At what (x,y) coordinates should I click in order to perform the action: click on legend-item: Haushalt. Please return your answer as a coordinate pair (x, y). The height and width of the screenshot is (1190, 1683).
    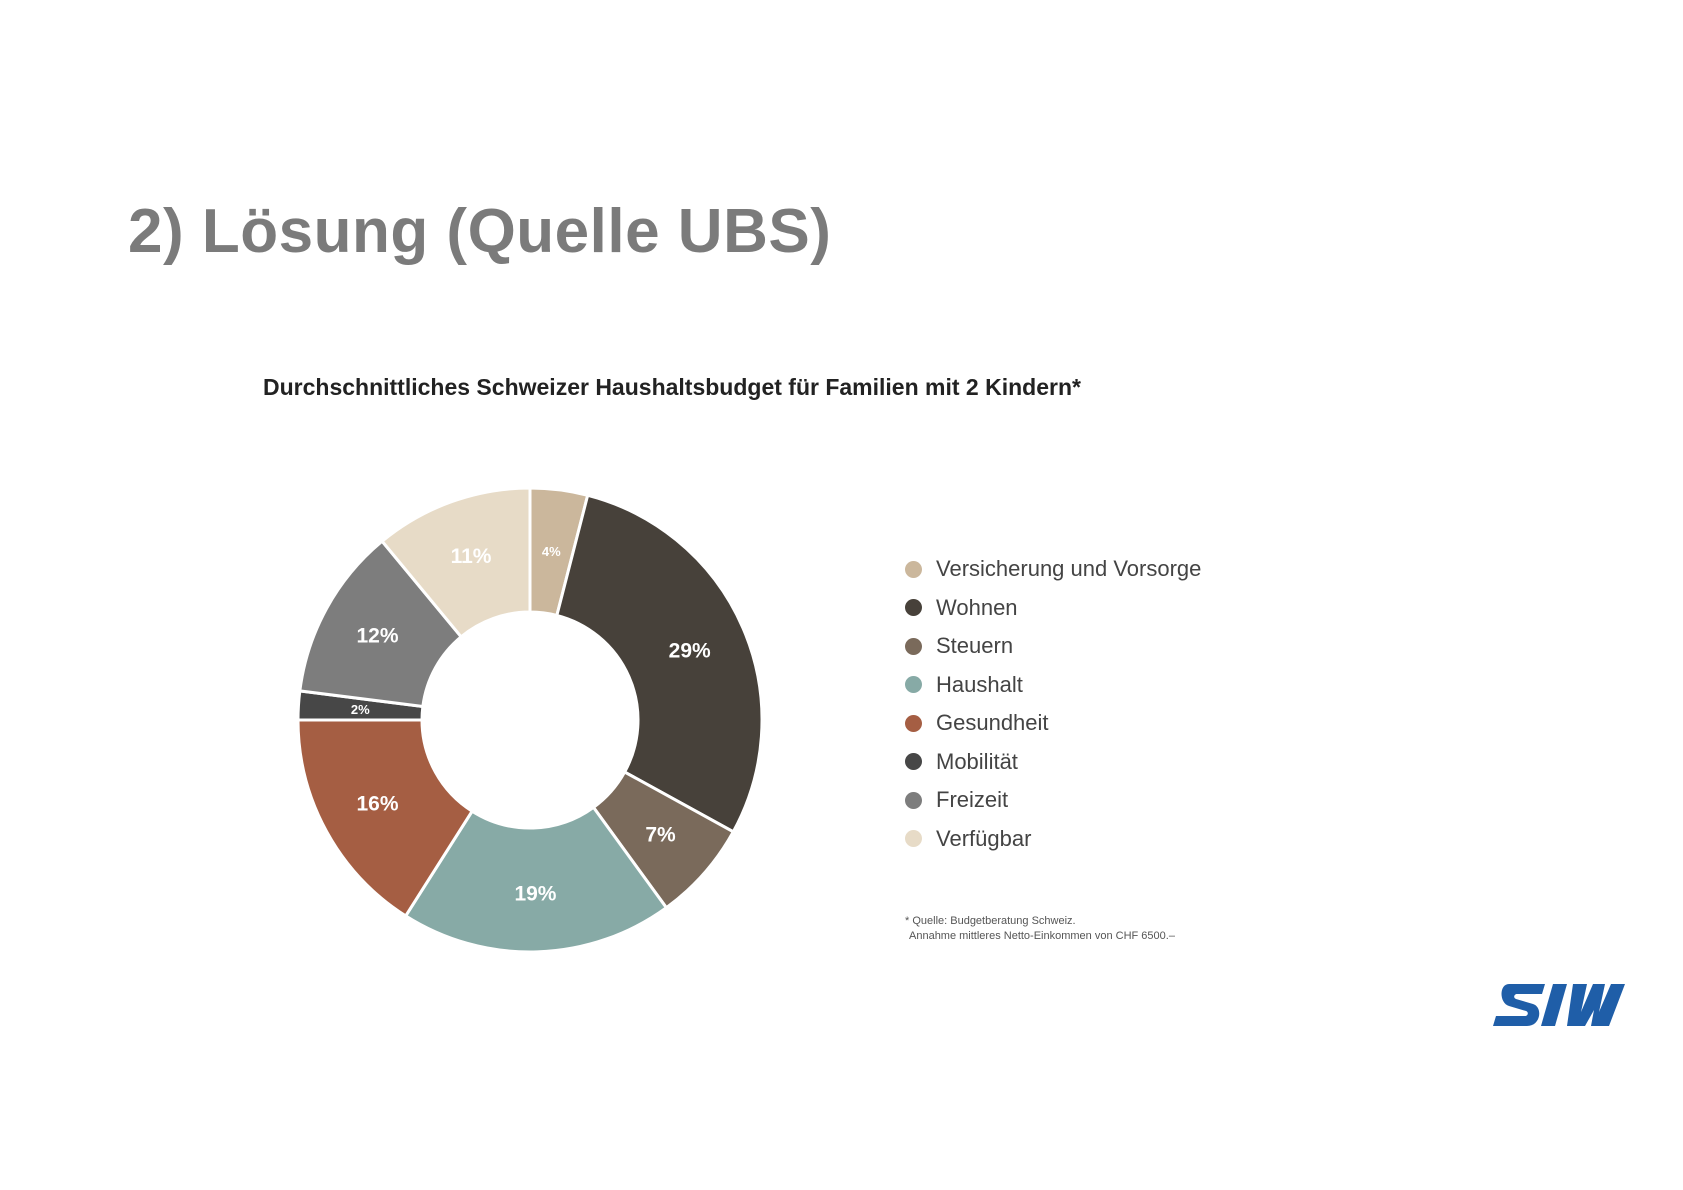
    Looking at the image, I should click on (1053, 685).